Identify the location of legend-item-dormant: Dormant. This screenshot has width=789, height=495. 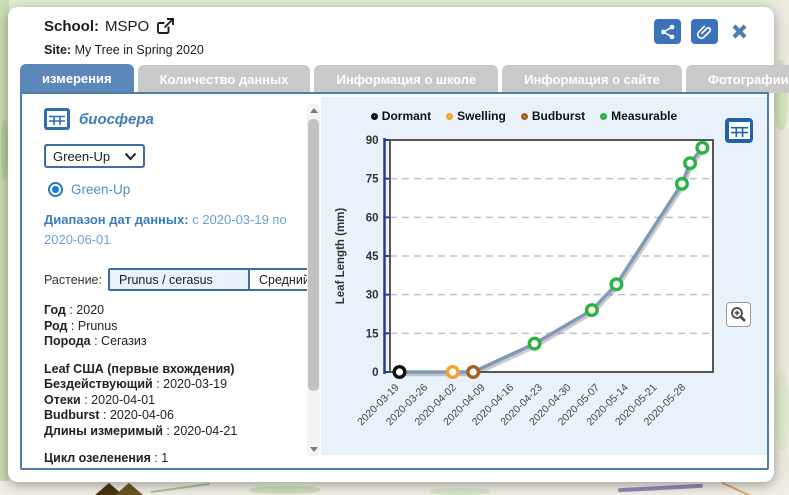
(401, 116).